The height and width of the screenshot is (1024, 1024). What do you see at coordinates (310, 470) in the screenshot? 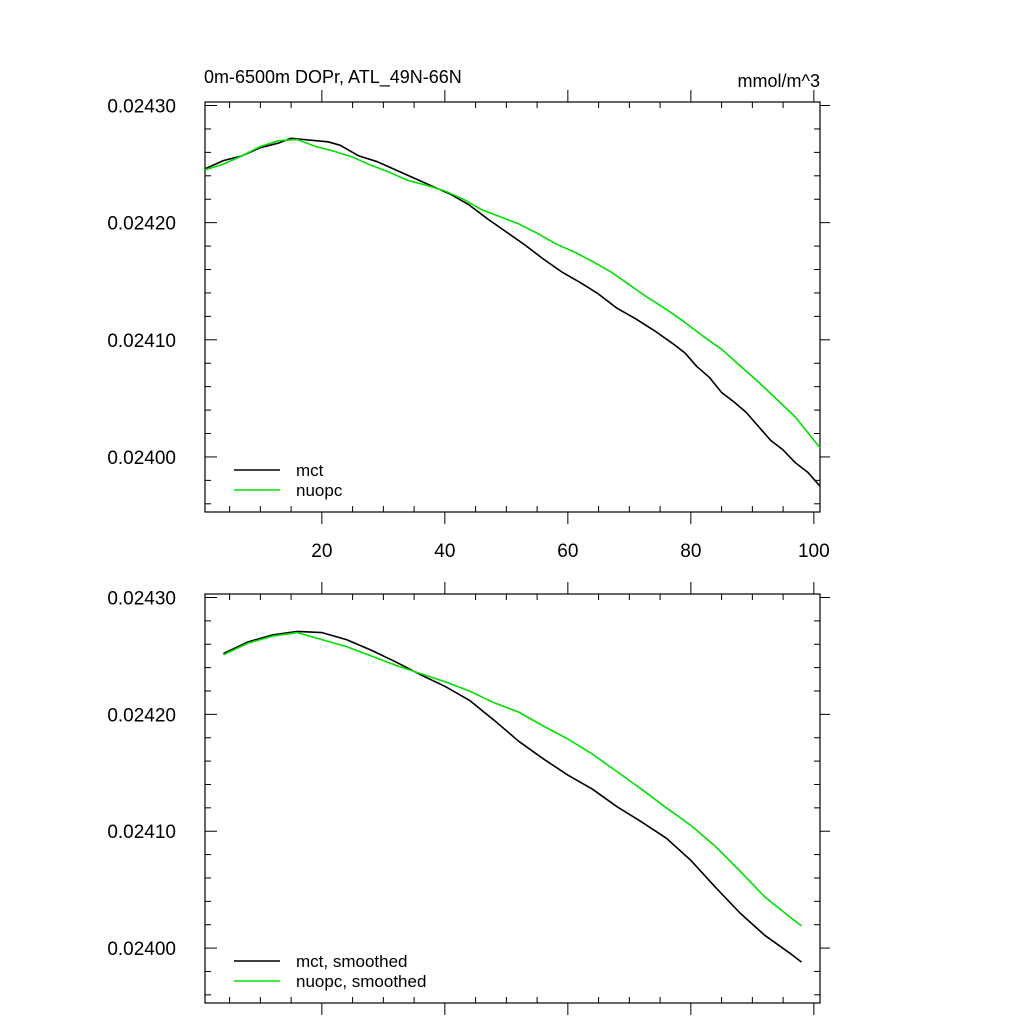
I see `top-legend-label: mct` at bounding box center [310, 470].